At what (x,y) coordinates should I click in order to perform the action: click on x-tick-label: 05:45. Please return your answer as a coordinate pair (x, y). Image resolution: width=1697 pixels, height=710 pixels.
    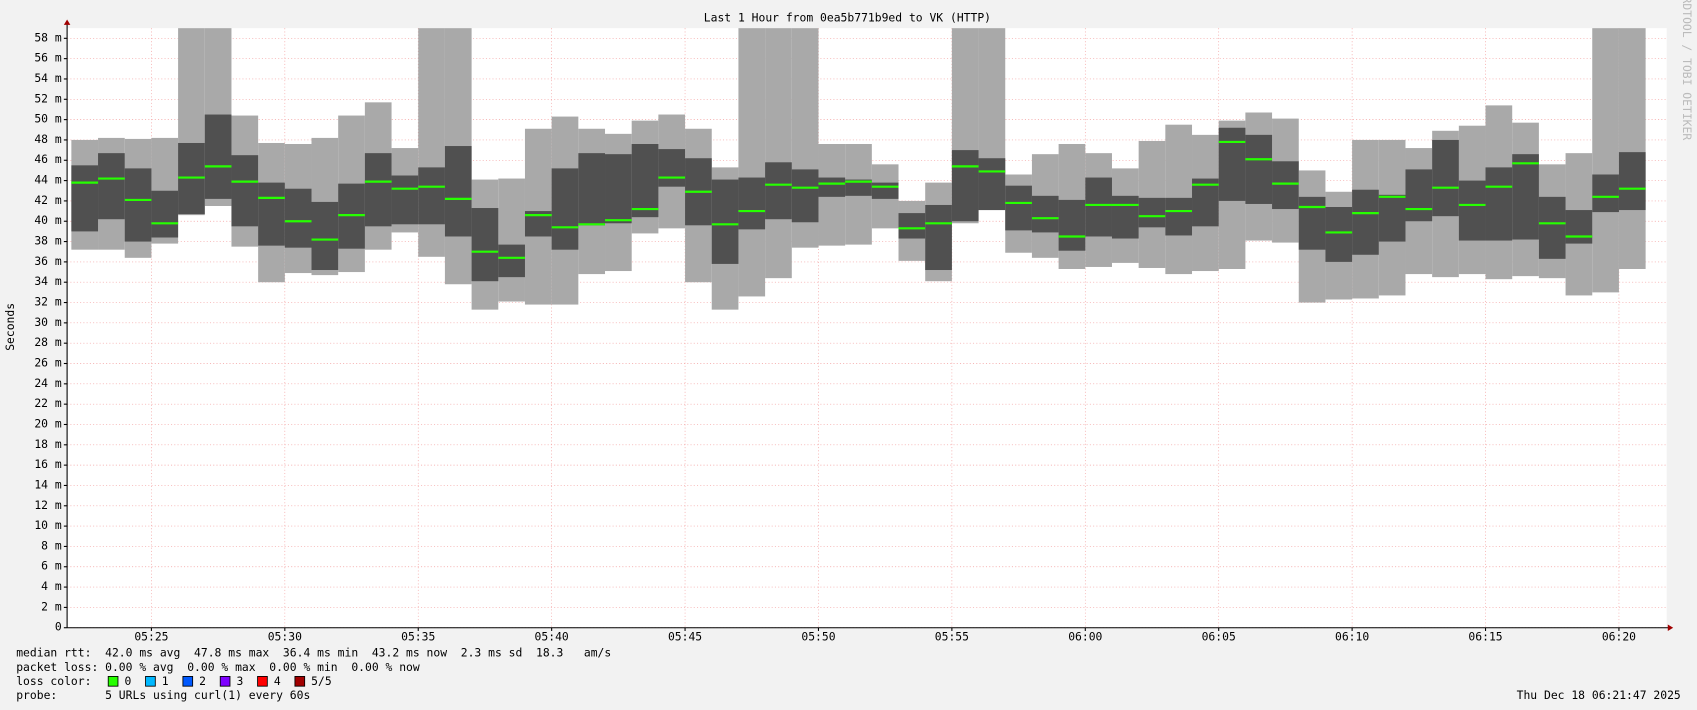
    Looking at the image, I should click on (685, 636).